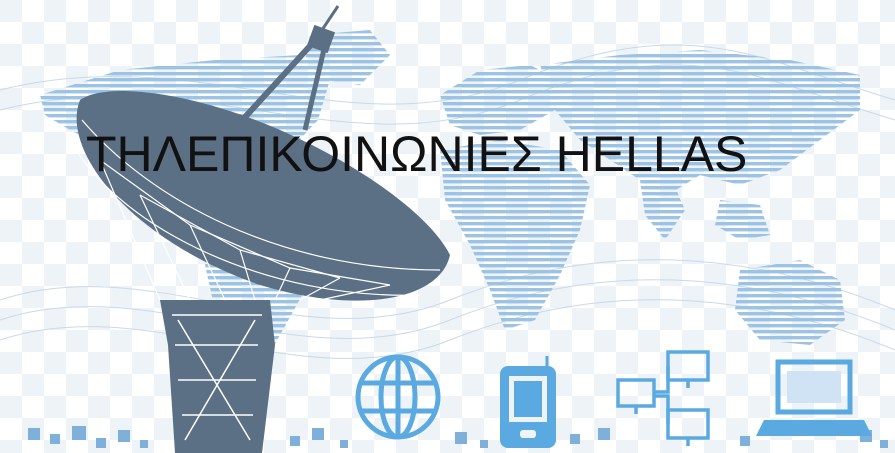  I want to click on network-computers-icon, so click(663, 398).